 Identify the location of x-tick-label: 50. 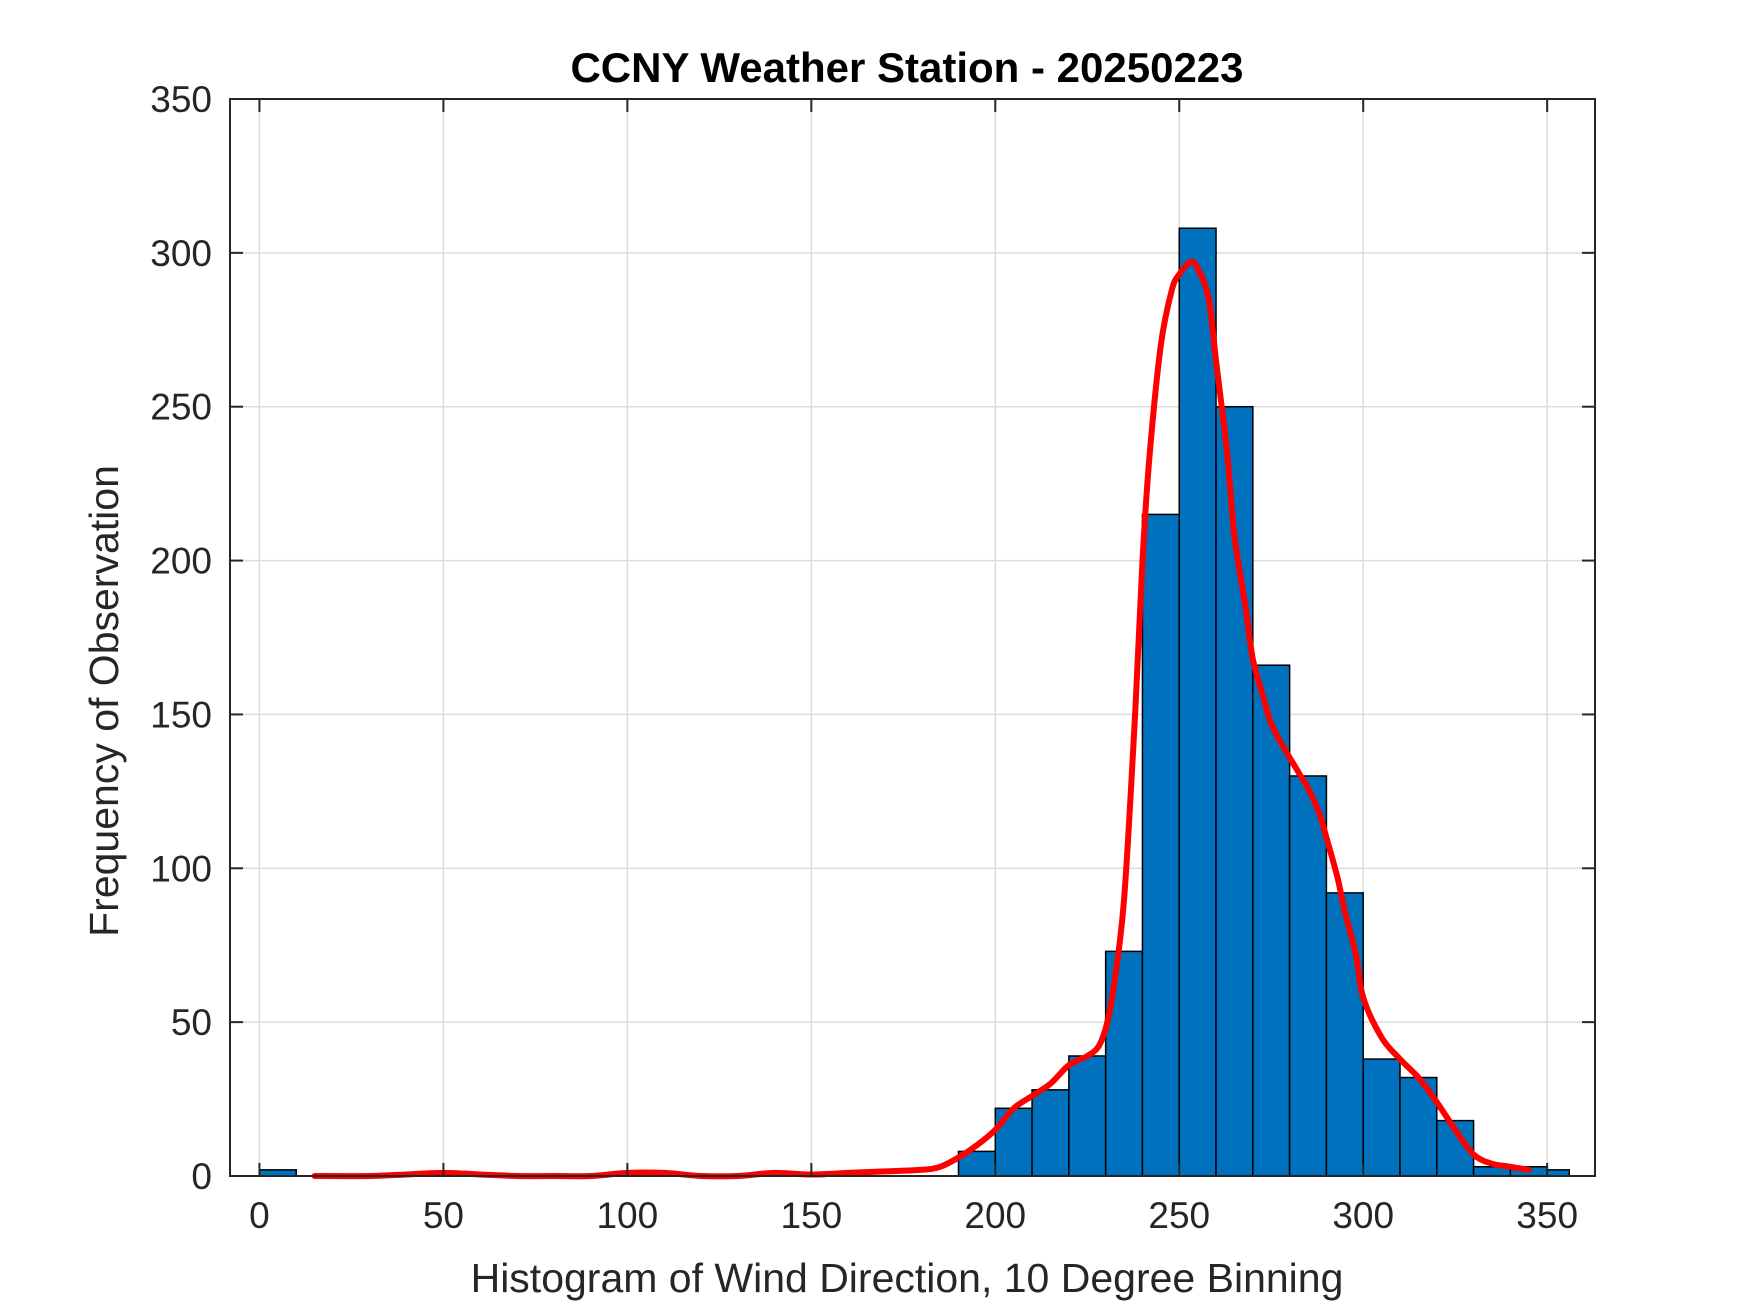
(443, 1215).